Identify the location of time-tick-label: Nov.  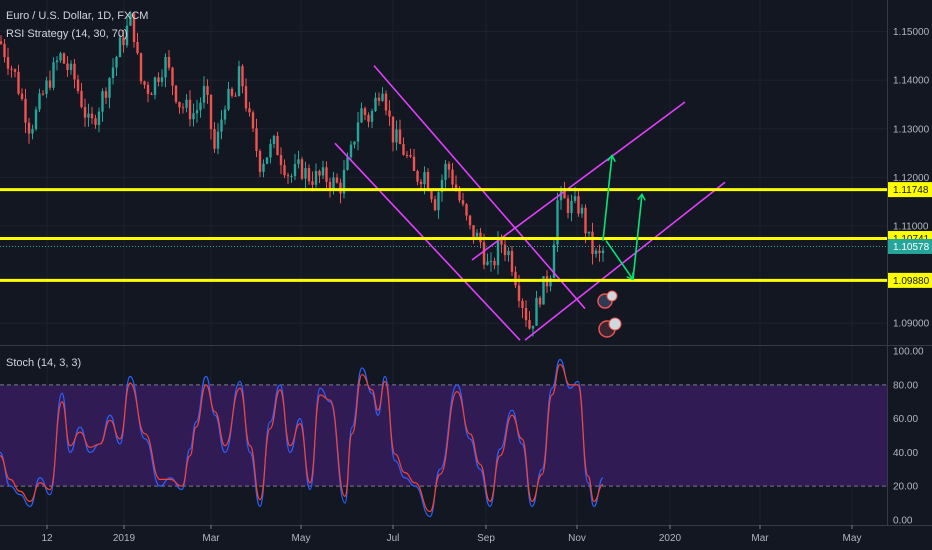
(577, 538).